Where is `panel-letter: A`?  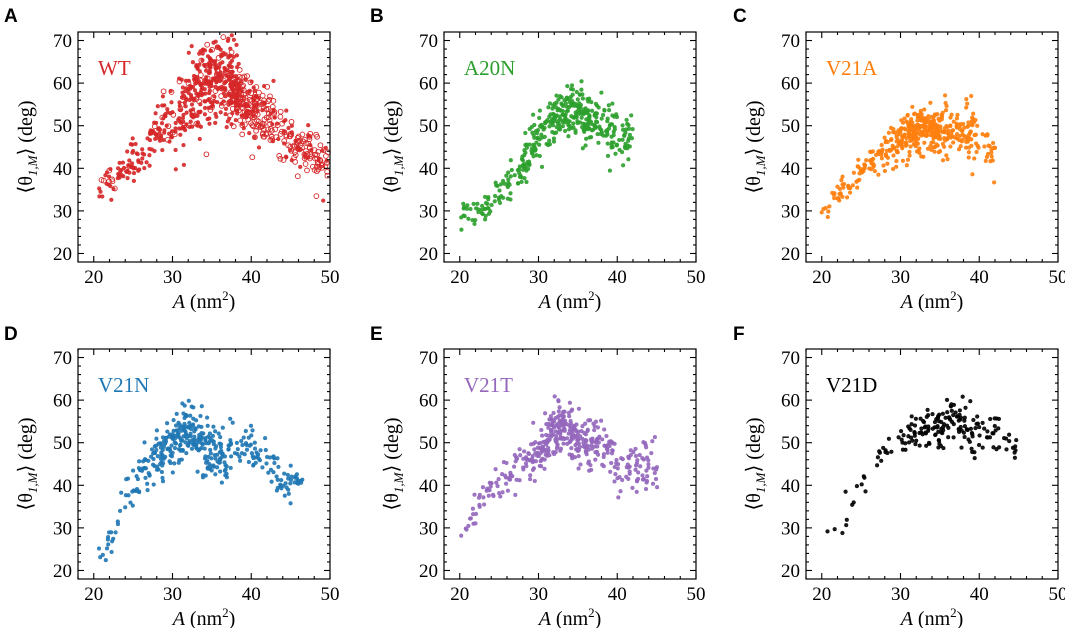
panel-letter: A is located at coordinates (11, 16).